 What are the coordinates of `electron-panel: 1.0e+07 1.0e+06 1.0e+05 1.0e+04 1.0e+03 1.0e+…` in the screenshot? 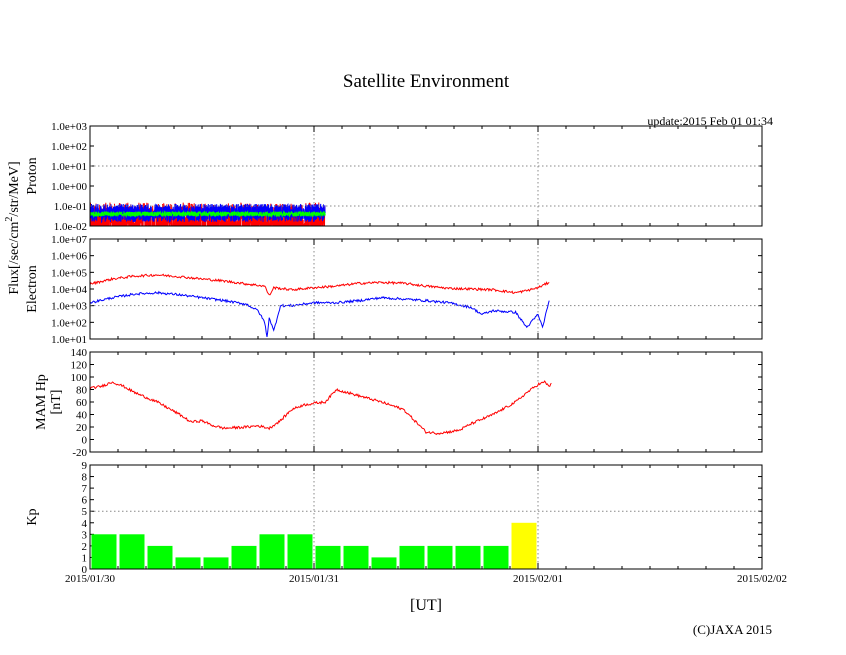 It's located at (394, 290).